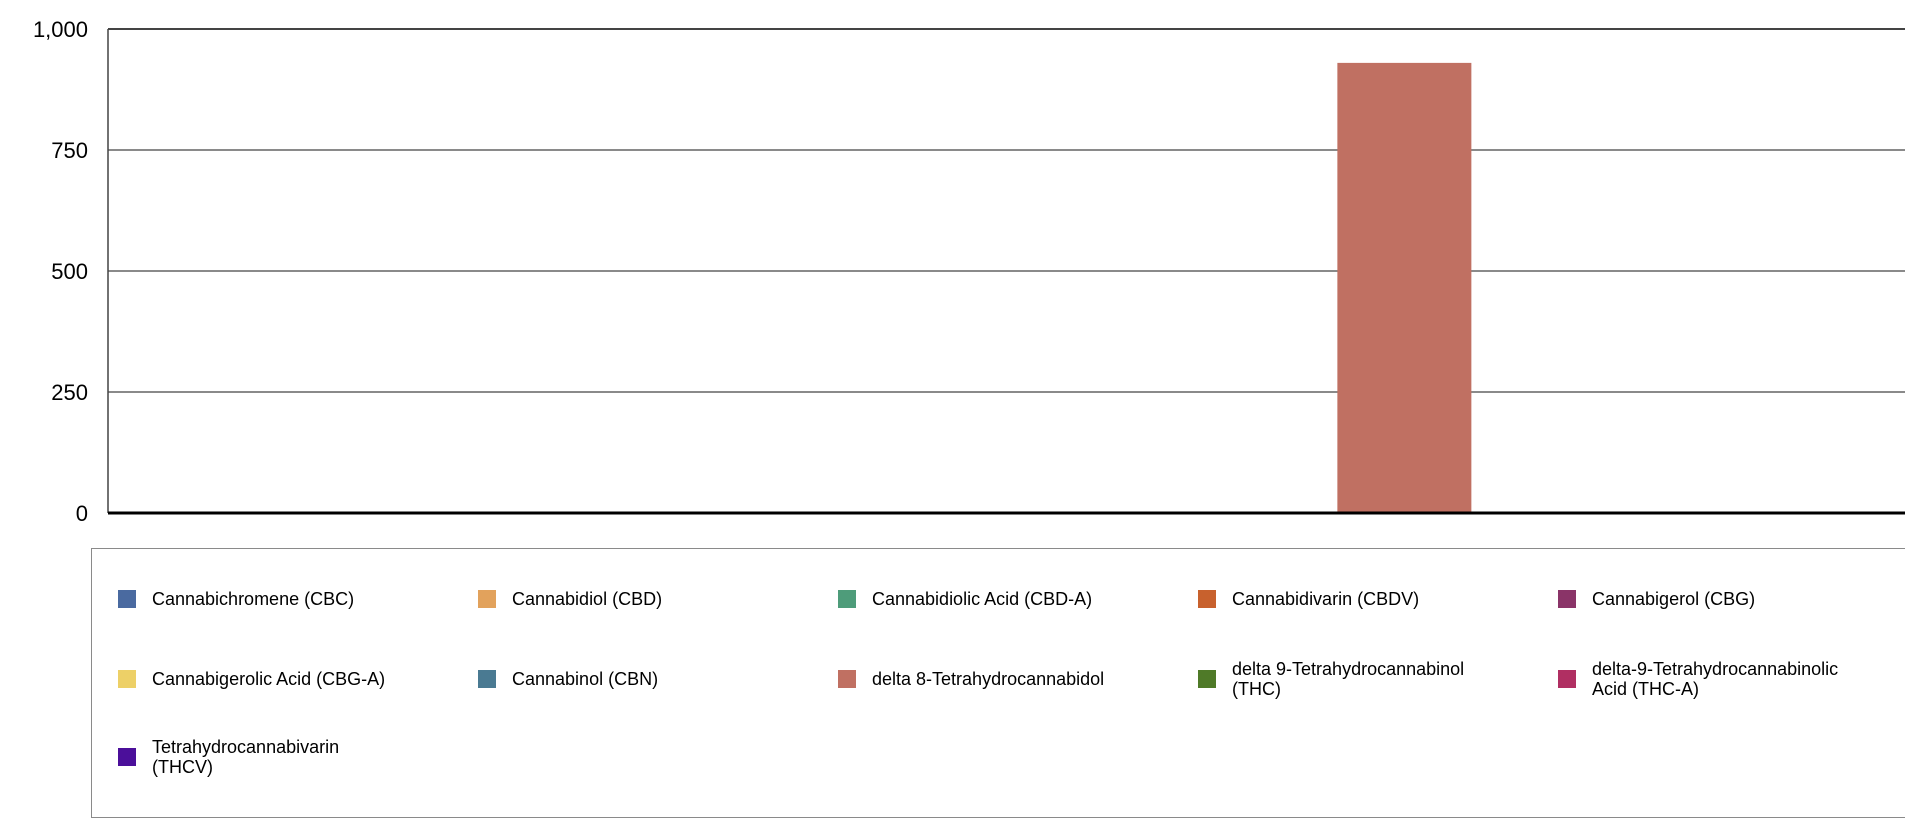  I want to click on legend-item: Cannabichromene (CBC), so click(236, 599).